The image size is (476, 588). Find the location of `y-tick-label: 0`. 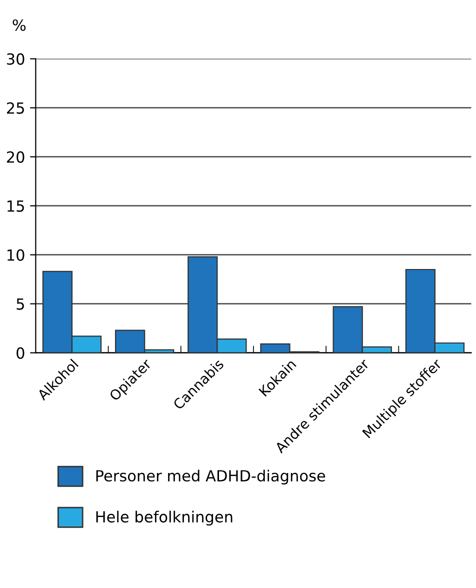

y-tick-label: 0 is located at coordinates (20, 353).